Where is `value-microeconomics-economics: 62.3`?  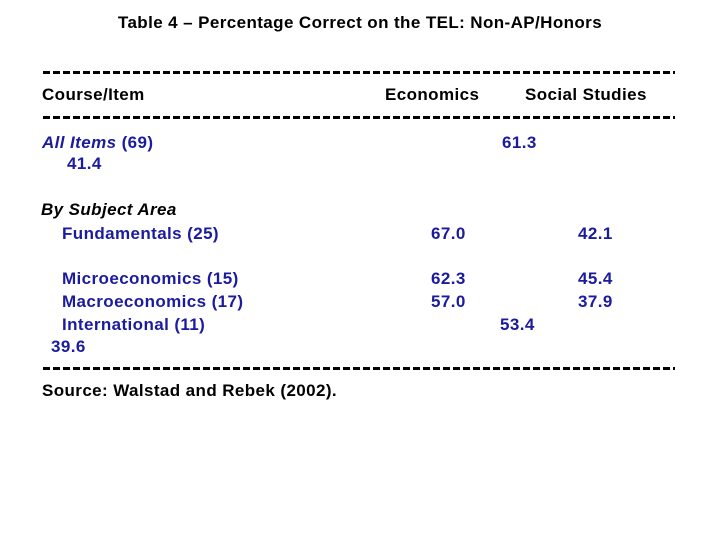
value-microeconomics-economics: 62.3 is located at coordinates (448, 278).